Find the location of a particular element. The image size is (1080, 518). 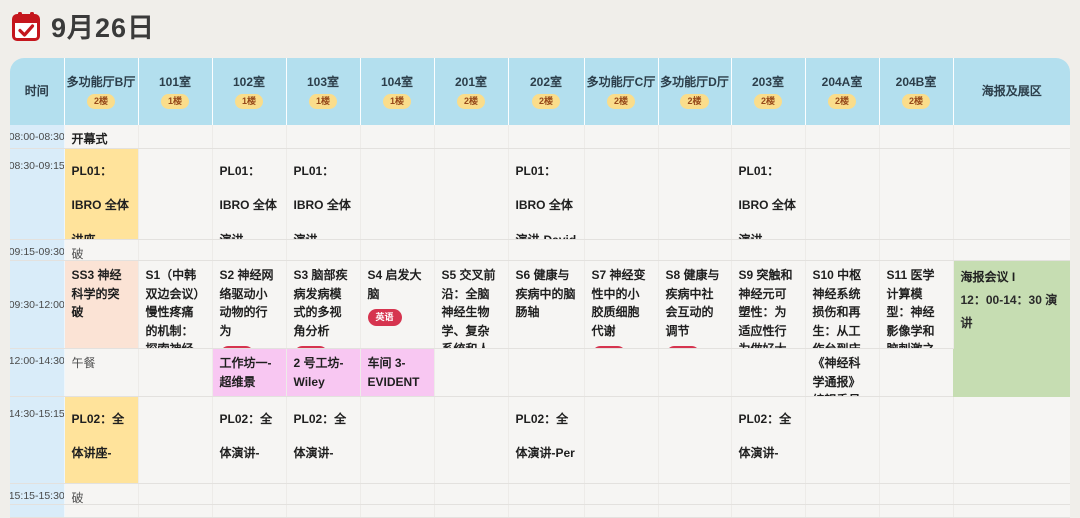

column-label: 时间 is located at coordinates (36, 90).